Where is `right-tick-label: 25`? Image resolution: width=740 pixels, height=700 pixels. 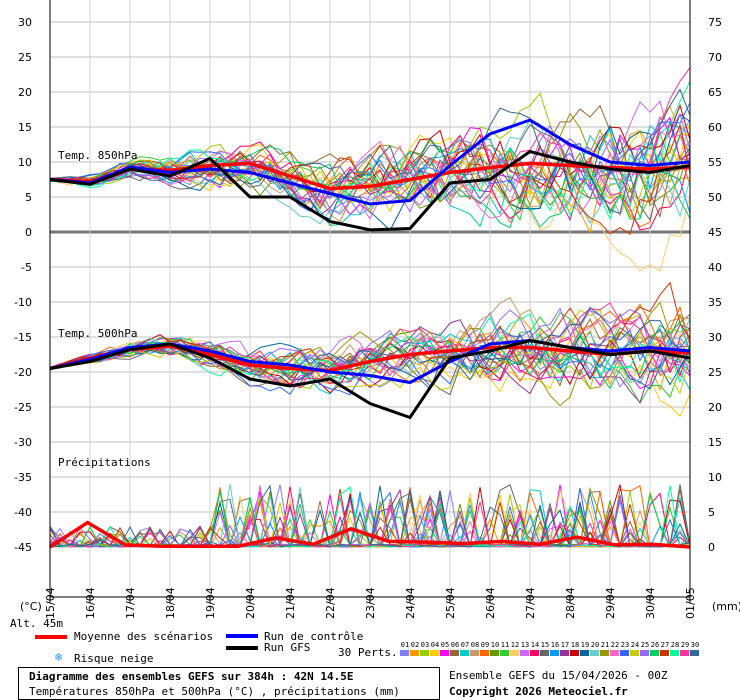
right-tick-label: 25 is located at coordinates (715, 372).